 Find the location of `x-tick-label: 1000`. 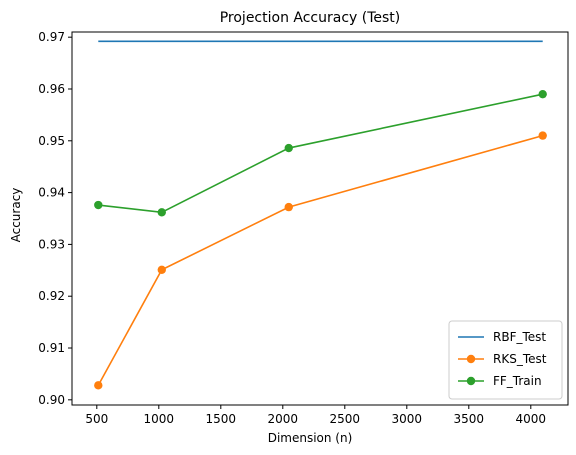

x-tick-label: 1000 is located at coordinates (159, 419).